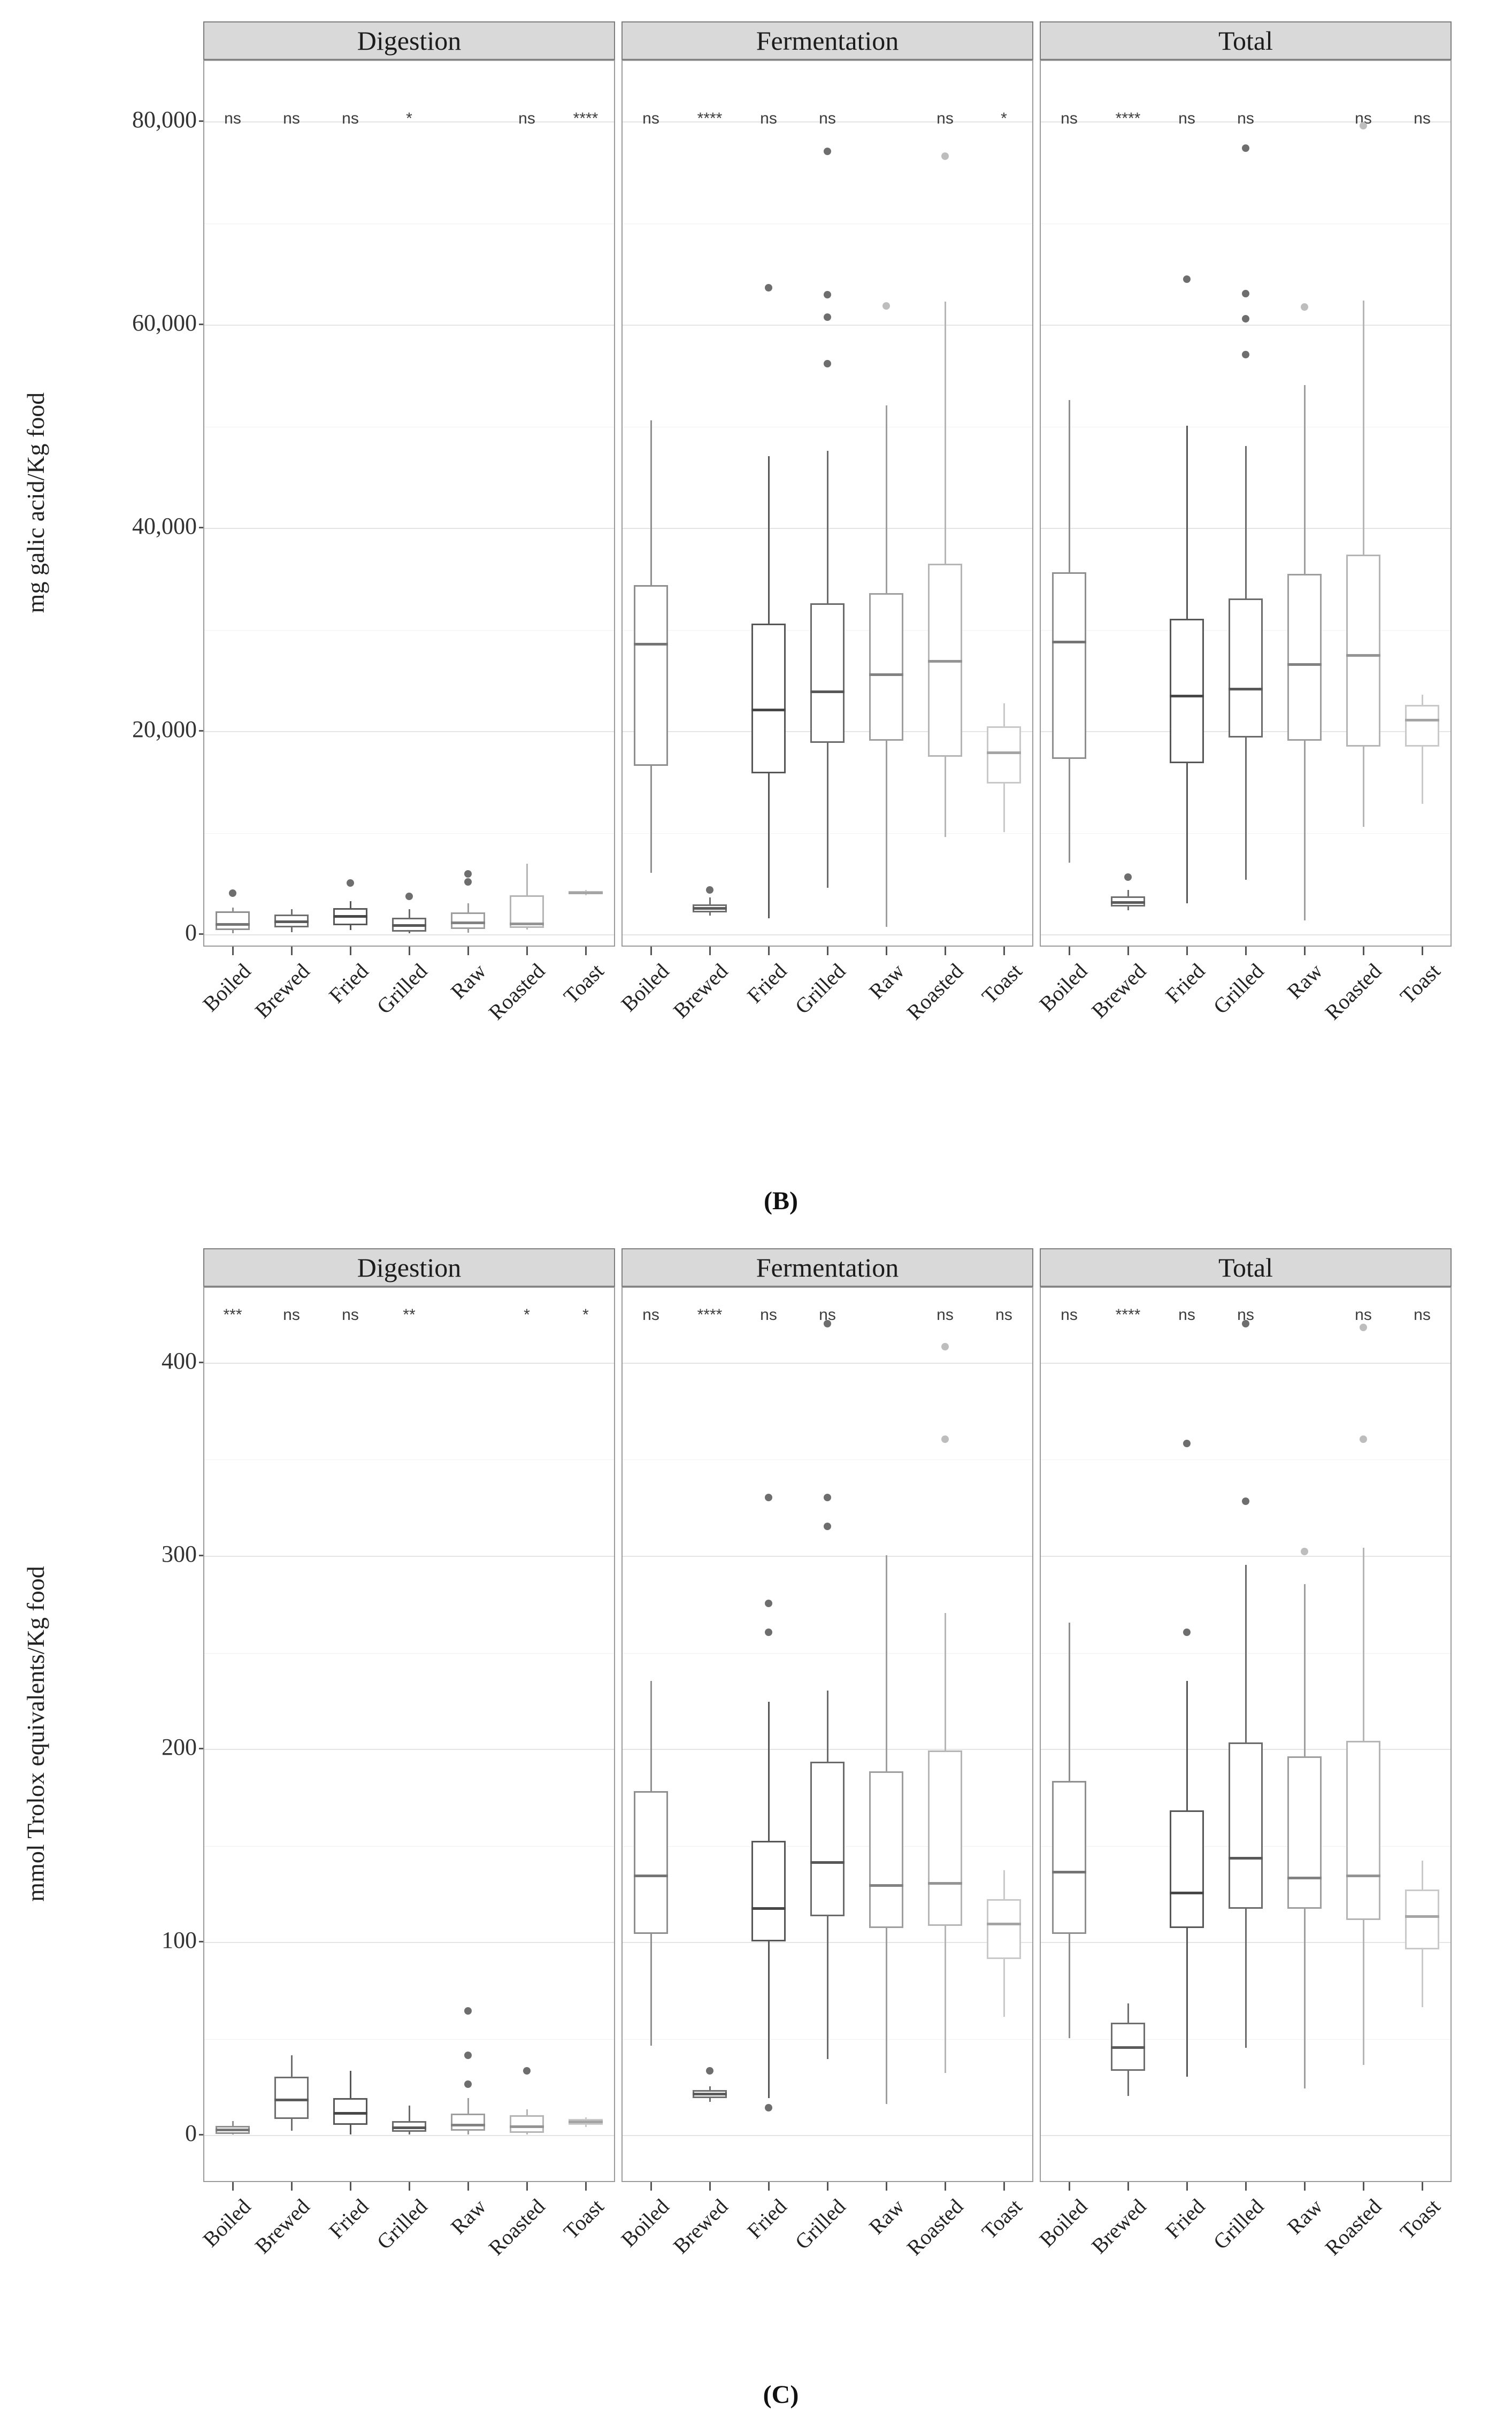  What do you see at coordinates (710, 118) in the screenshot?
I see `significance-label: ****` at bounding box center [710, 118].